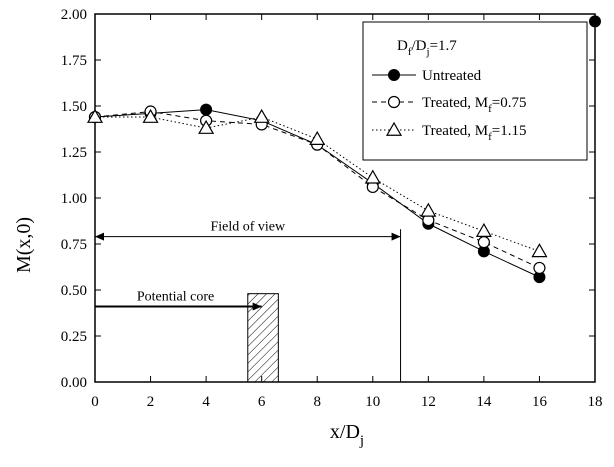  Describe the element at coordinates (428, 402) in the screenshot. I see `x-tick-label: 12` at that location.